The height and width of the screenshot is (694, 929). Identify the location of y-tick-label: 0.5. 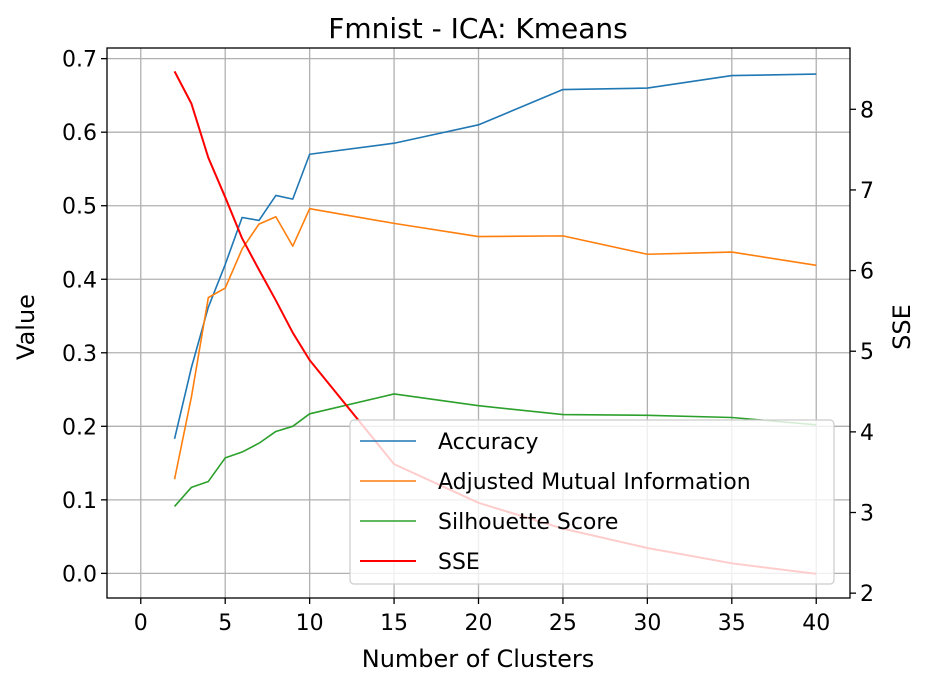
(79, 207).